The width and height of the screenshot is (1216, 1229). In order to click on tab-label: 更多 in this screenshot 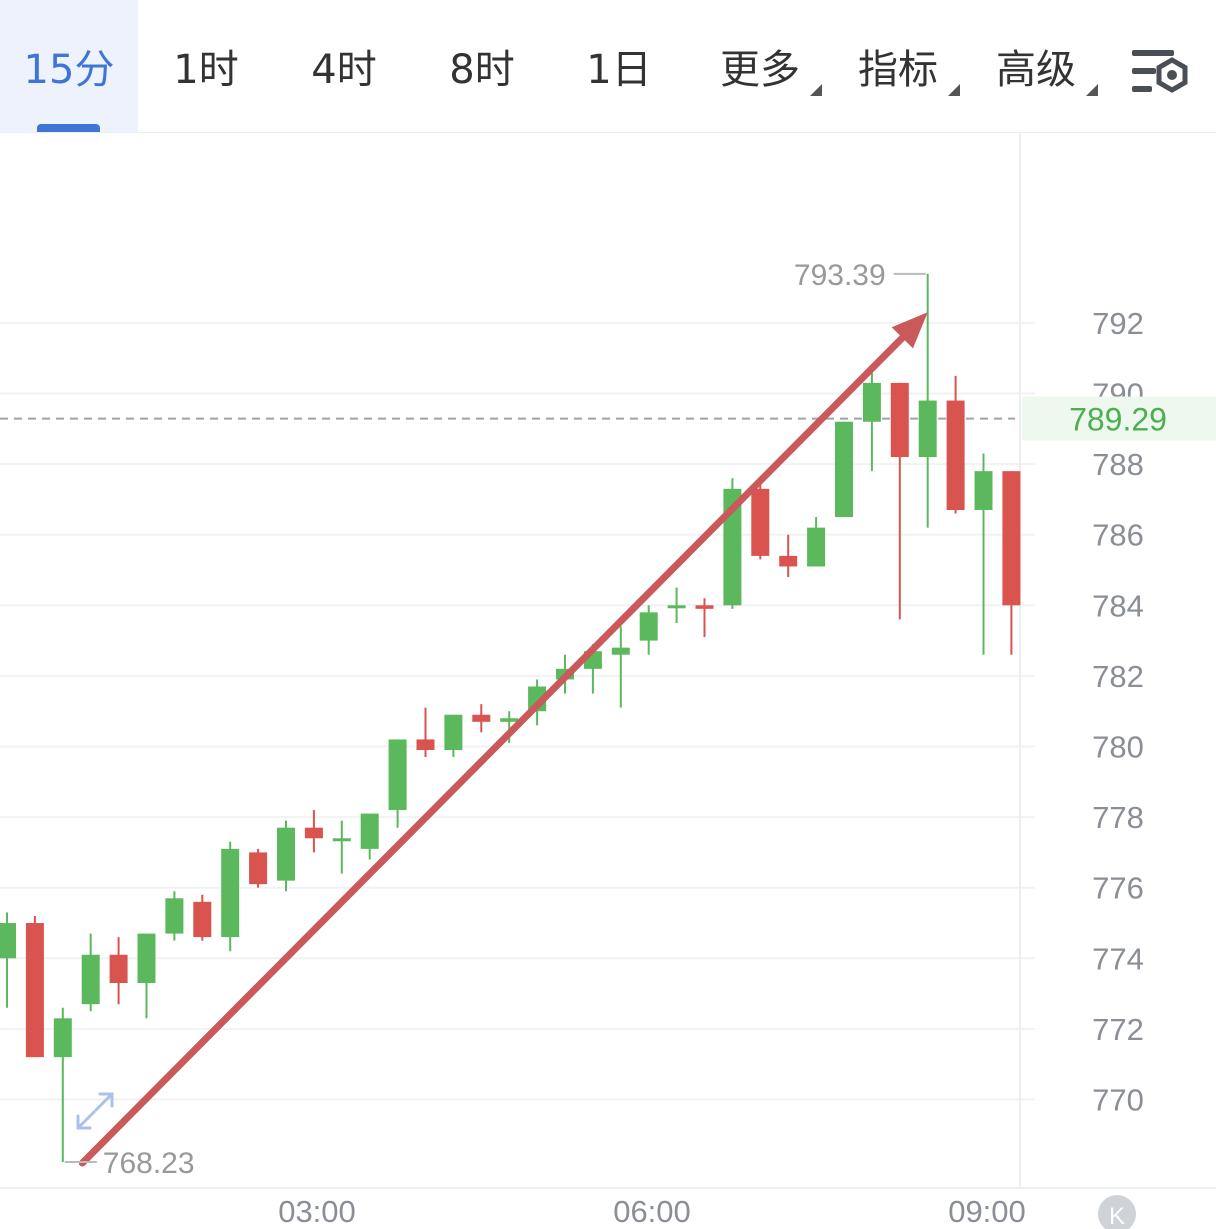, I will do `click(760, 70)`.